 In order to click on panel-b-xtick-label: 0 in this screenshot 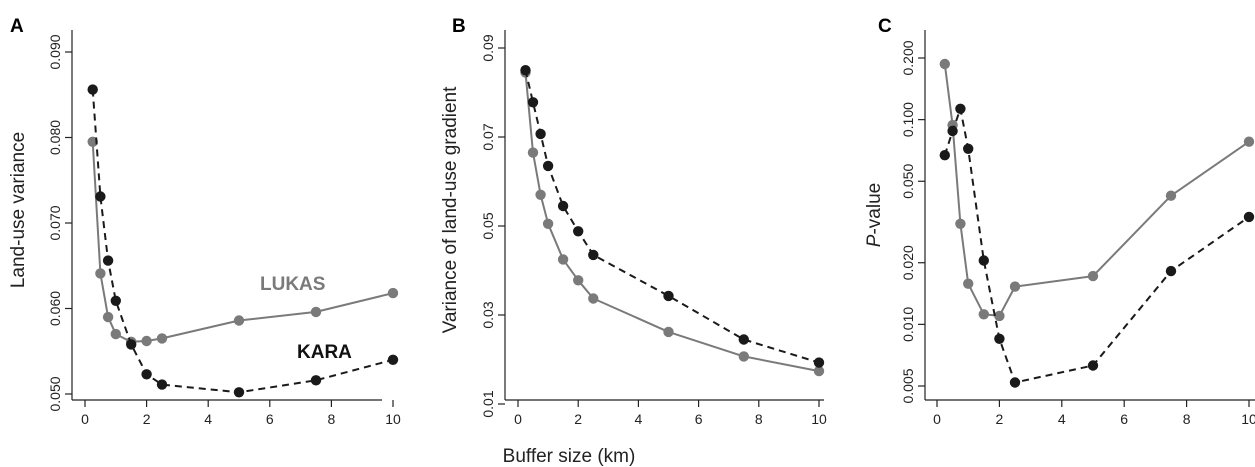, I will do `click(518, 419)`.